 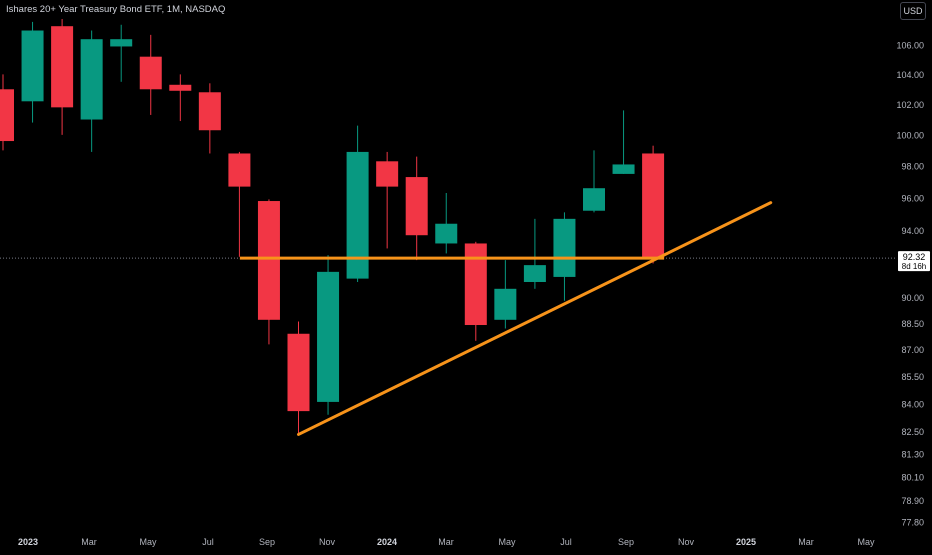 I want to click on y-axis-tick-label: 104.00, so click(x=910, y=75).